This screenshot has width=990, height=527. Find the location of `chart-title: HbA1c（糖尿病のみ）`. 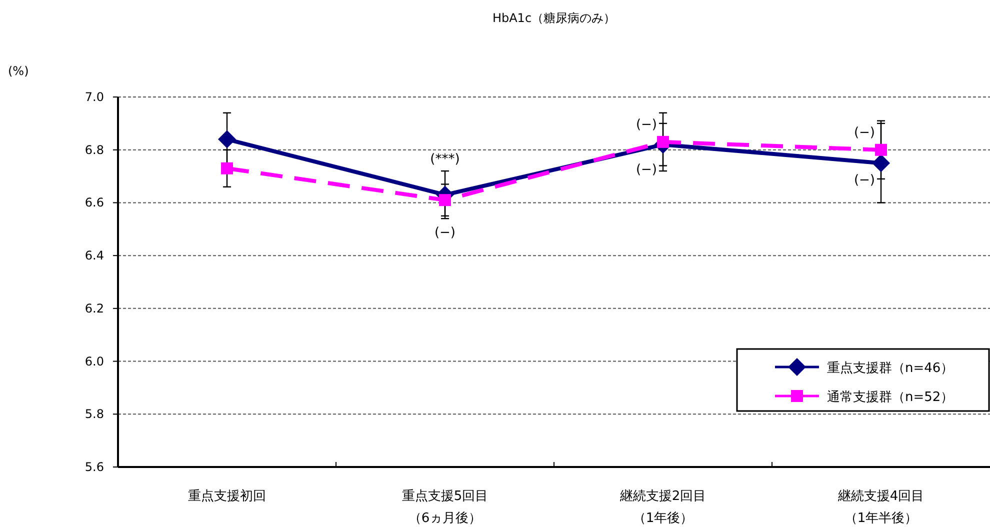

chart-title: HbA1c（糖尿病のみ） is located at coordinates (554, 18).